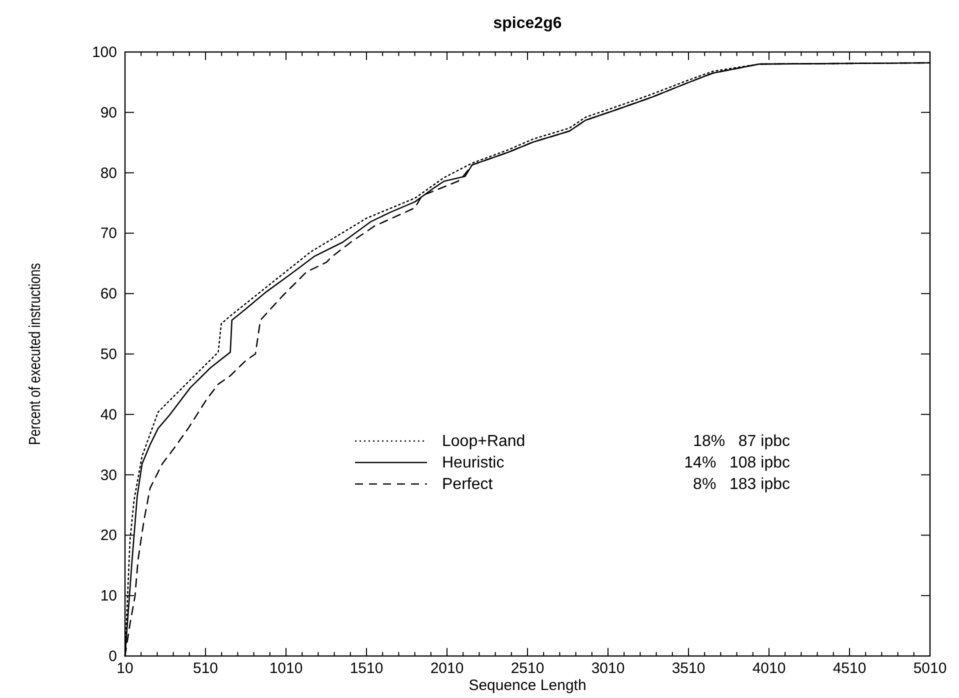 The height and width of the screenshot is (698, 959). What do you see at coordinates (108, 294) in the screenshot?
I see `y-tick-label: 60` at bounding box center [108, 294].